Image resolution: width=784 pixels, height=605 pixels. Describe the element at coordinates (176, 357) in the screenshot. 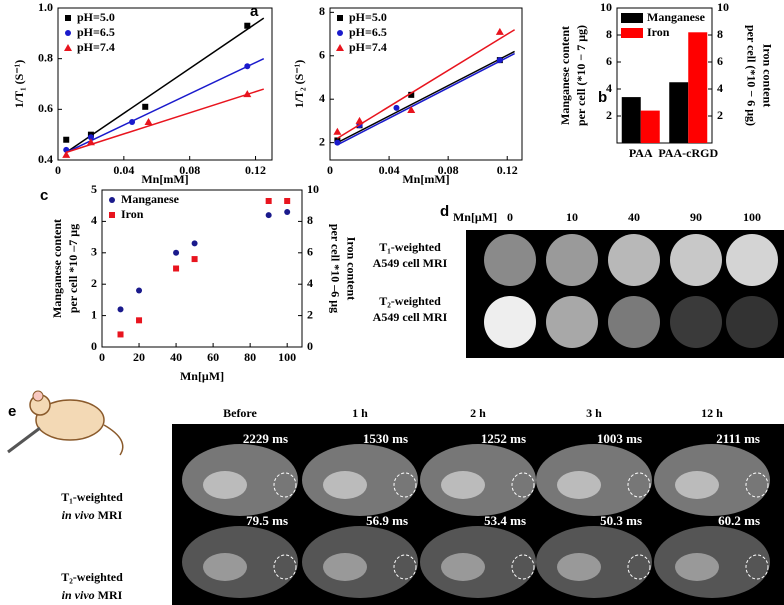

I see `x-tick-label: 40` at that location.